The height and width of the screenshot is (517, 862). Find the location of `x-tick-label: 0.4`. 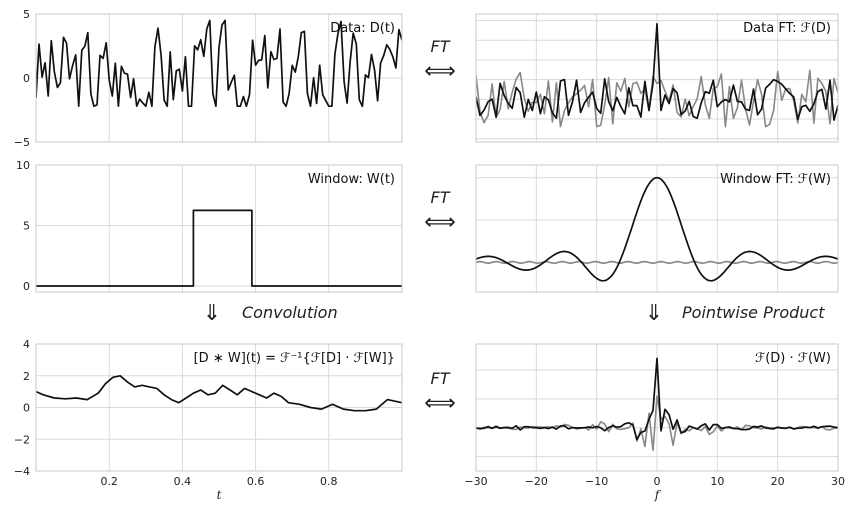

x-tick-label: 0.4 is located at coordinates (183, 481).